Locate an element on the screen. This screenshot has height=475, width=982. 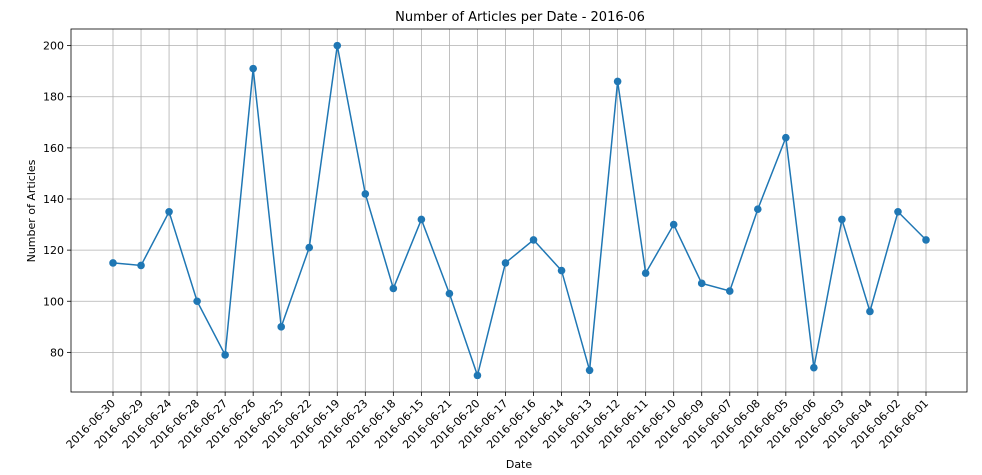
y-tick-label: 140 is located at coordinates (53, 199).